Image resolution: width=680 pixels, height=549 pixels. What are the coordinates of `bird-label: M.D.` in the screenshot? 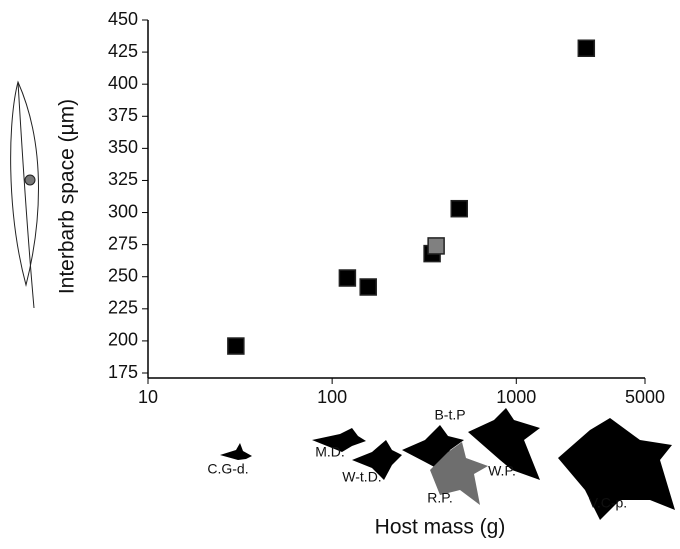 It's located at (330, 452).